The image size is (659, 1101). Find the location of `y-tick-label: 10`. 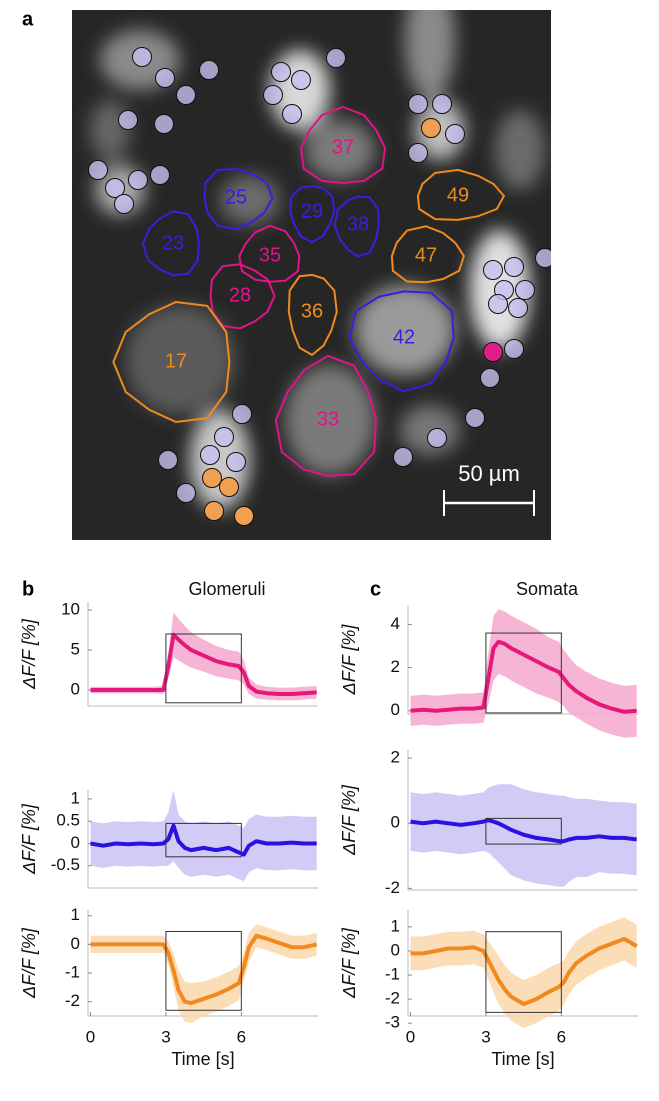

y-tick-label: 10 is located at coordinates (70, 608).